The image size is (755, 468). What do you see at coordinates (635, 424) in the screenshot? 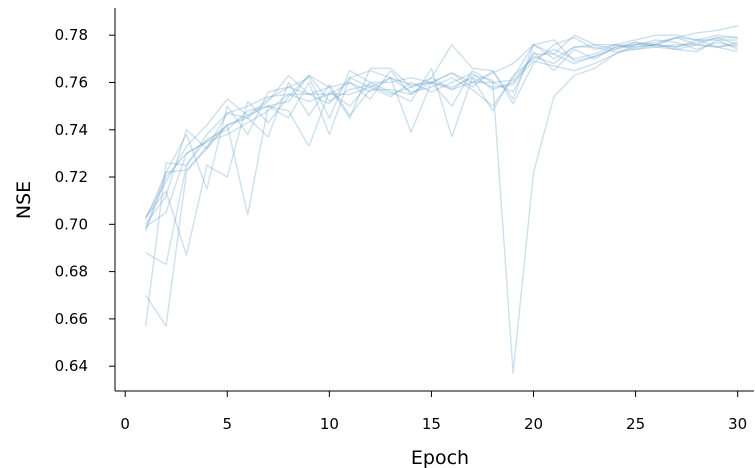
I see `x-tick-label: 25` at bounding box center [635, 424].